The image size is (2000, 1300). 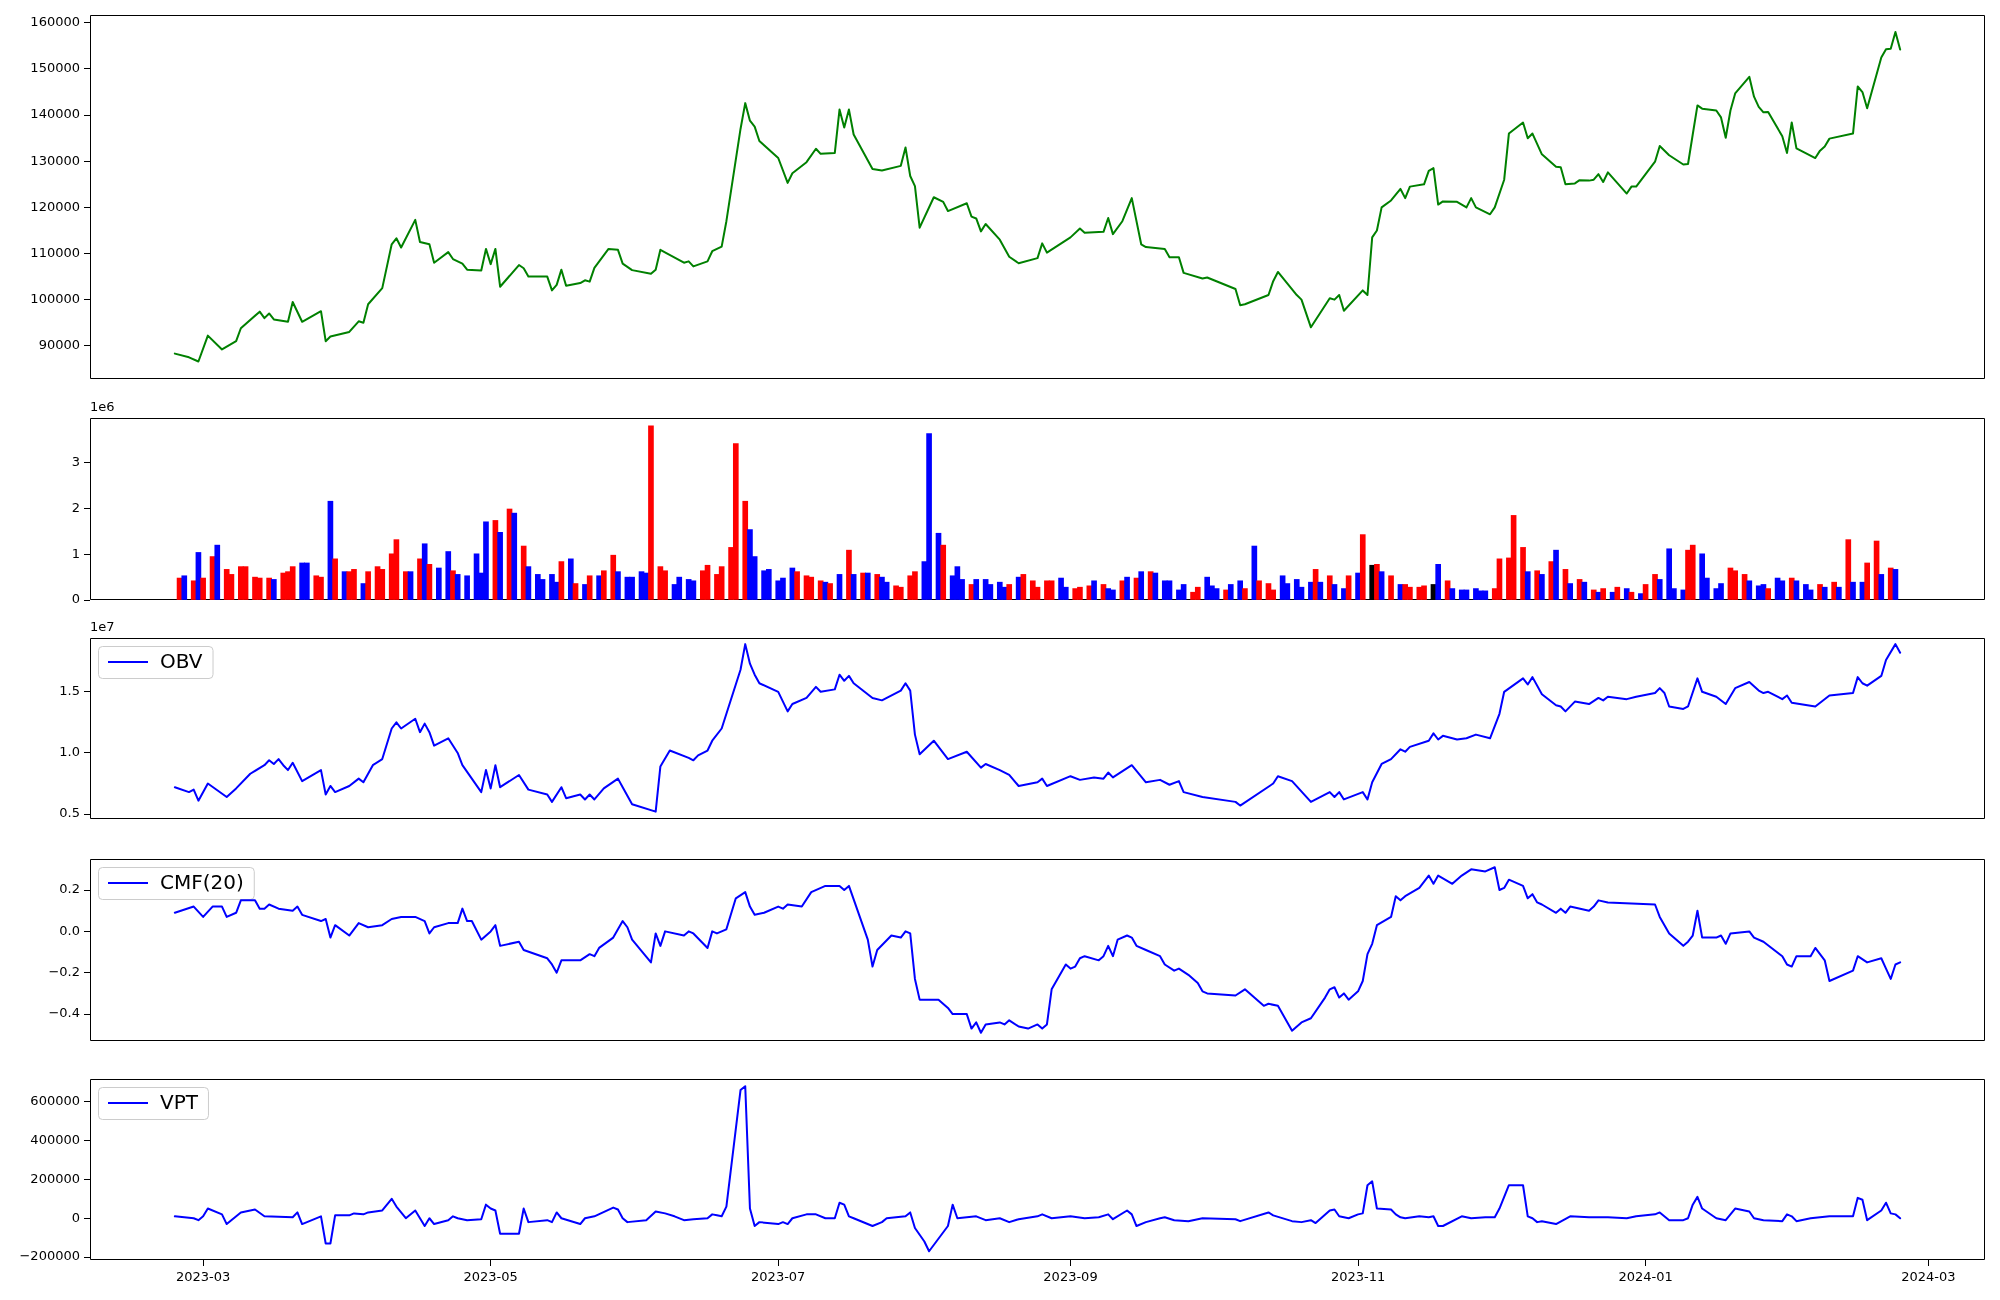 I want to click on y-tick-label: −200000, so click(x=49, y=1256).